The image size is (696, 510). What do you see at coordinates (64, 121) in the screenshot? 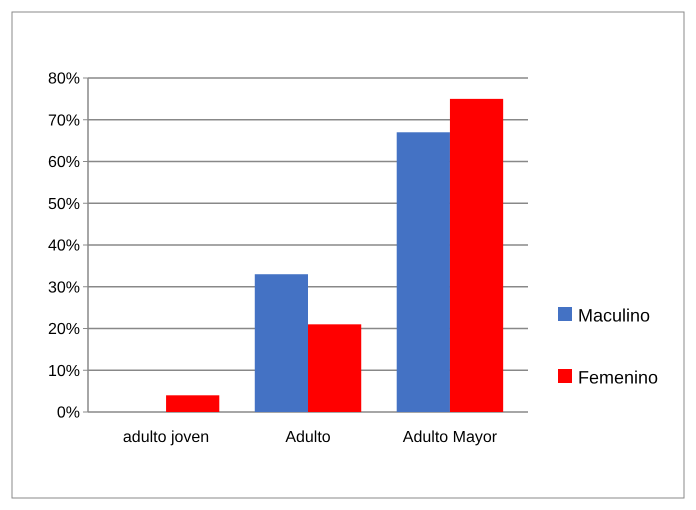
I see `y-tick-label: 70%` at bounding box center [64, 121].